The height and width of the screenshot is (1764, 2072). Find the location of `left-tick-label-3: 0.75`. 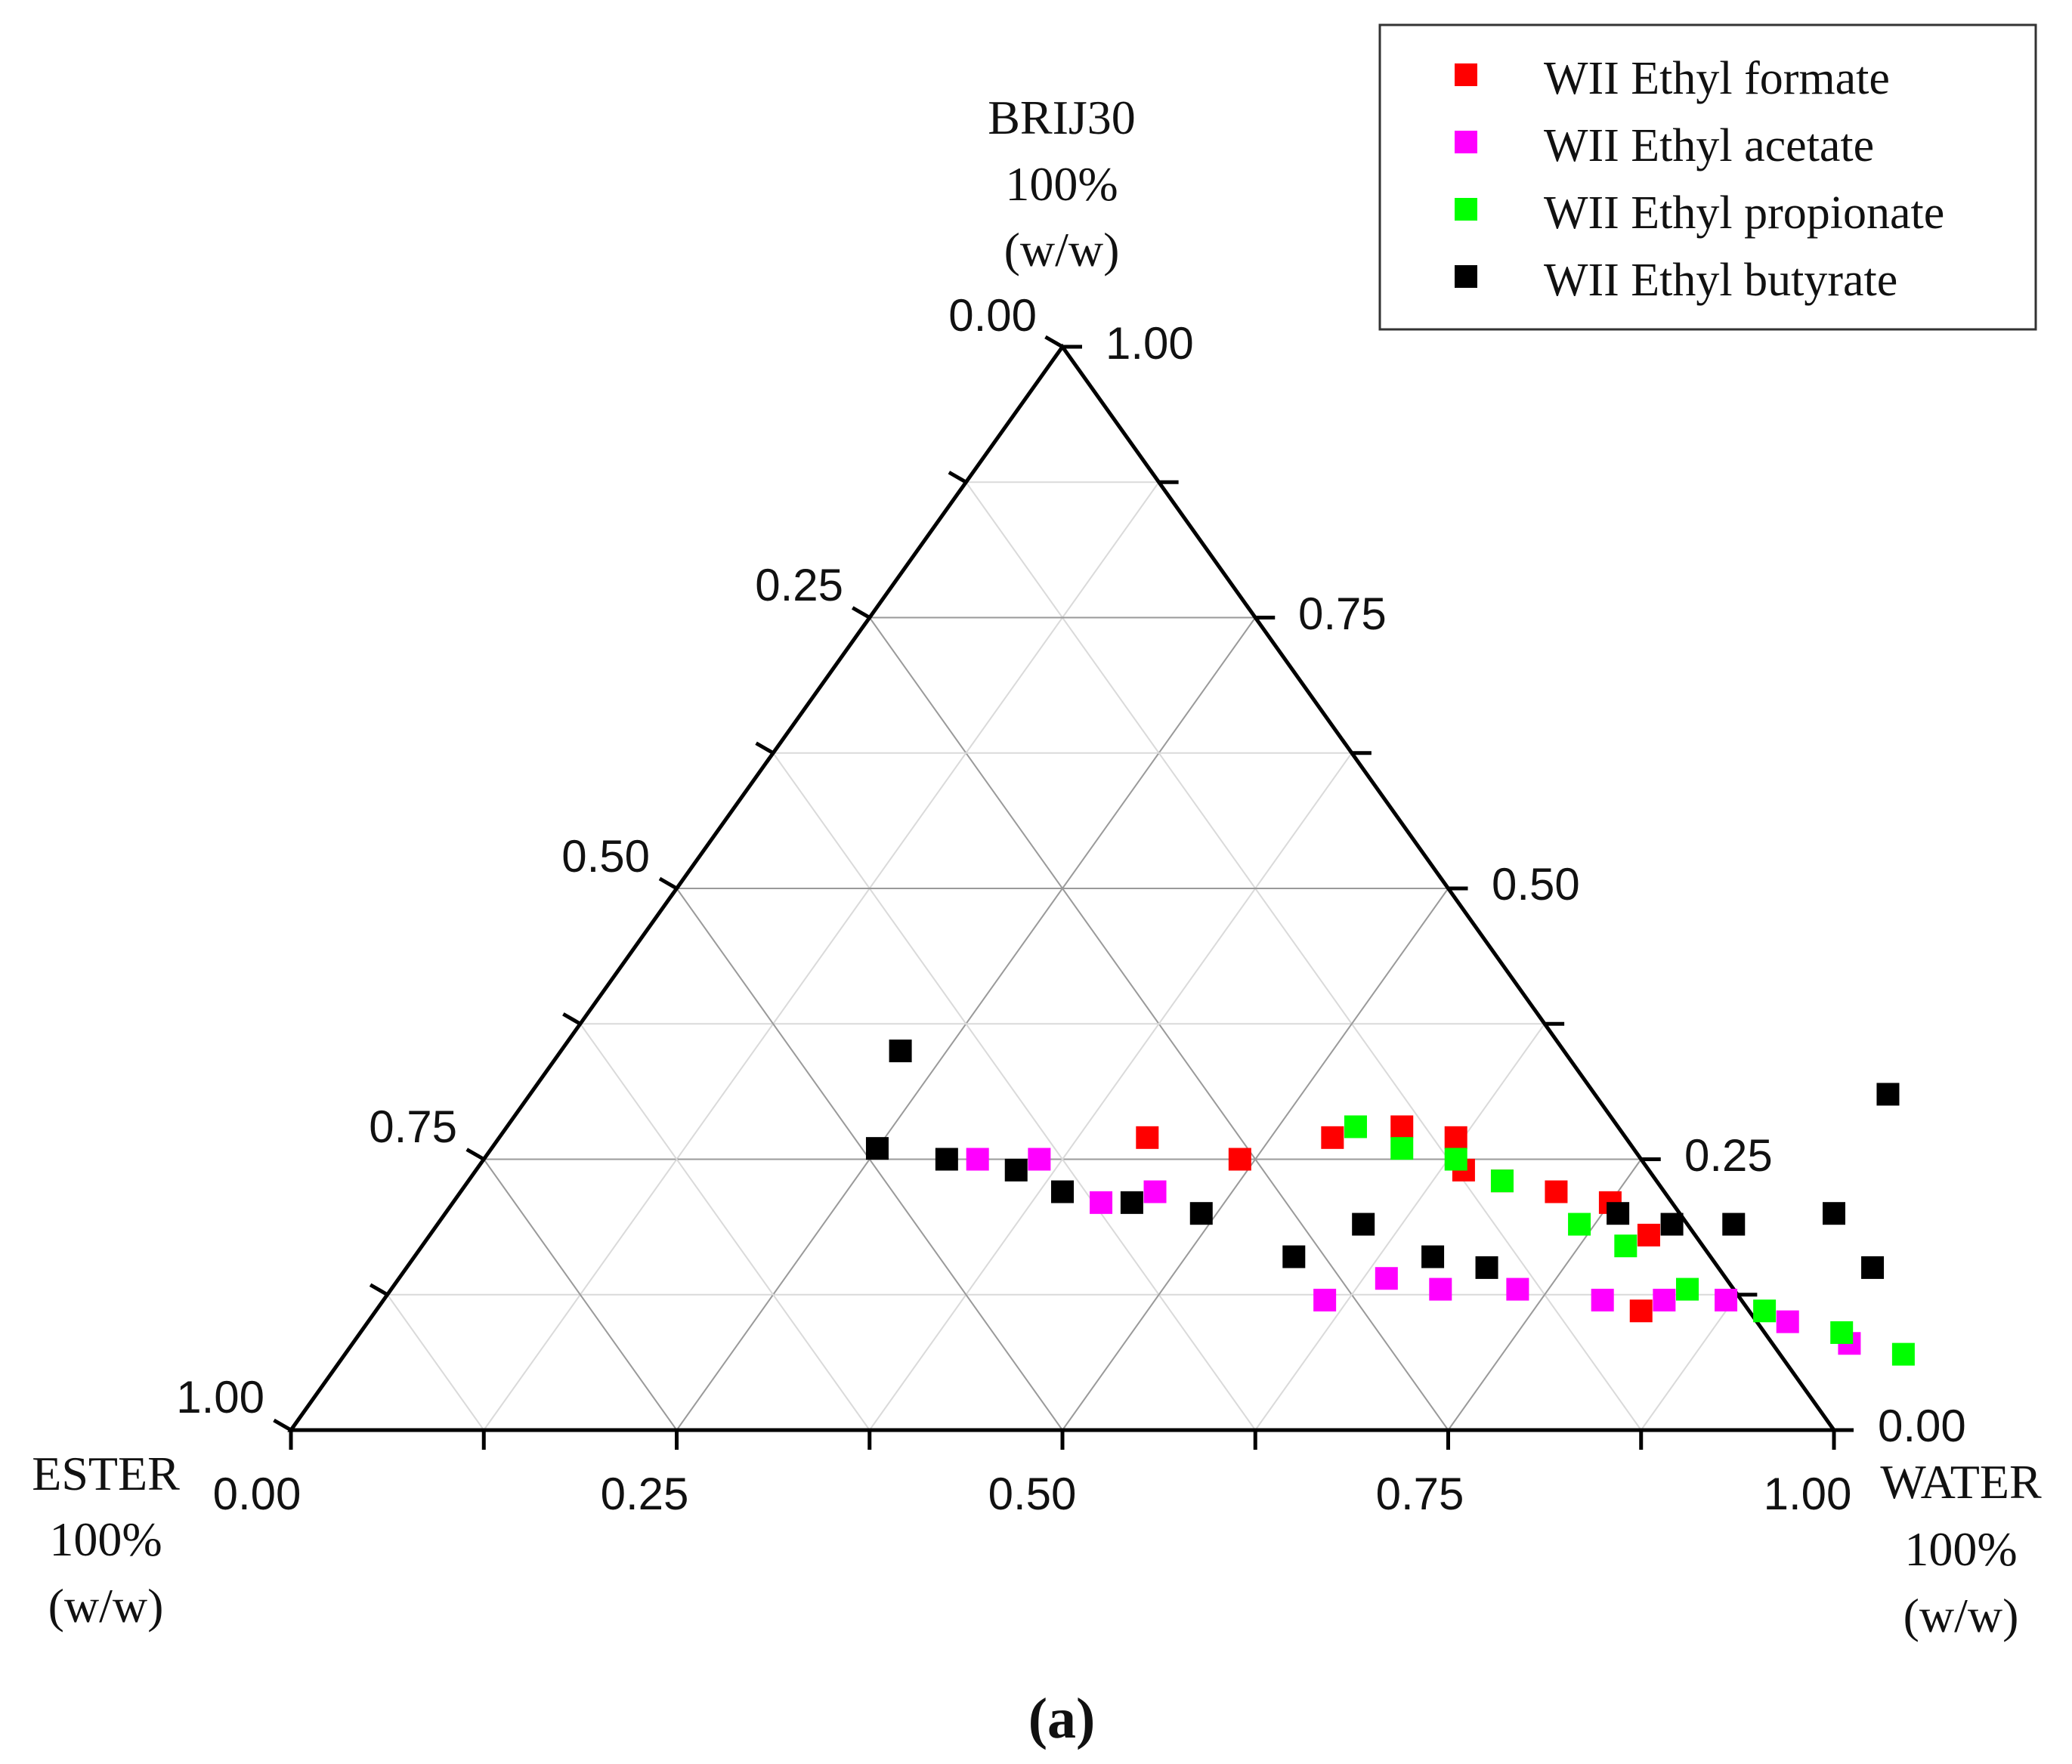

left-tick-label-3: 0.75 is located at coordinates (413, 1126).